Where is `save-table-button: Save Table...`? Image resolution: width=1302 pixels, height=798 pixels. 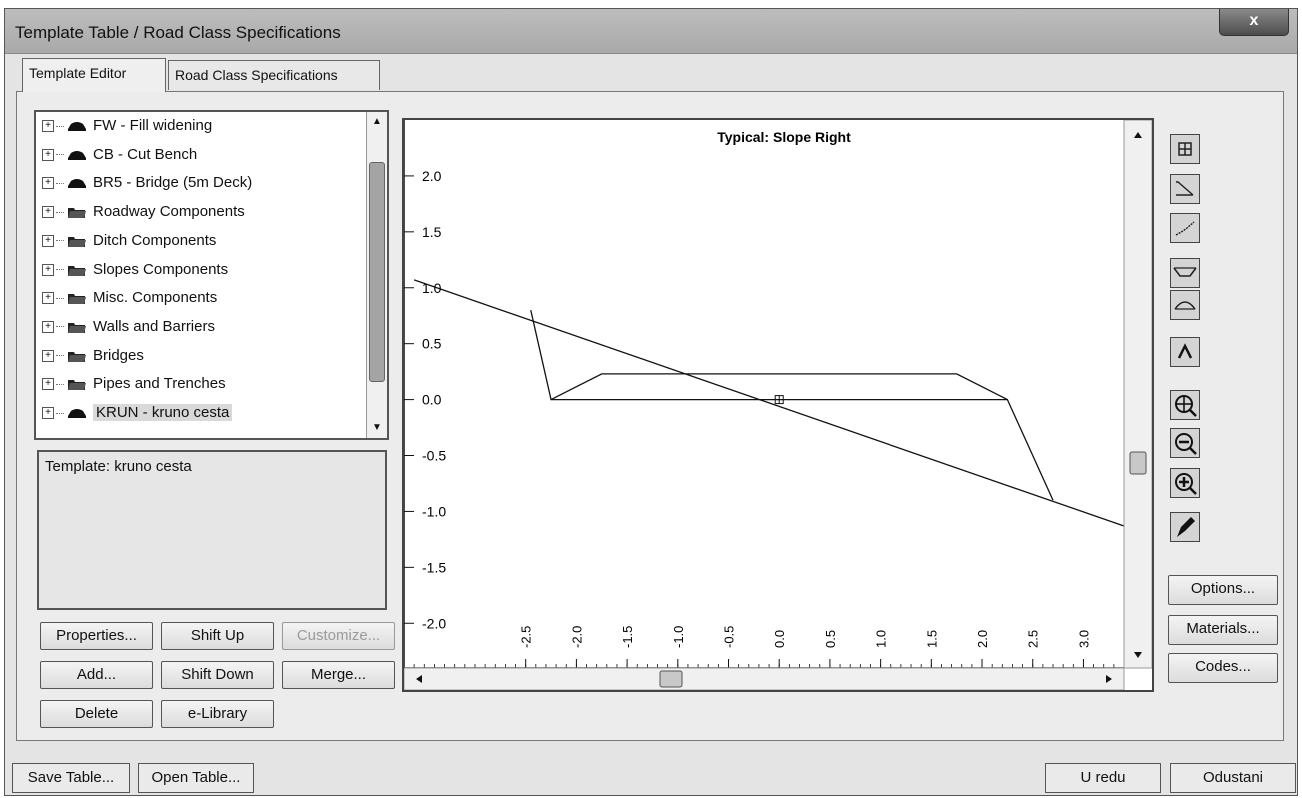
save-table-button: Save Table... is located at coordinates (71, 778).